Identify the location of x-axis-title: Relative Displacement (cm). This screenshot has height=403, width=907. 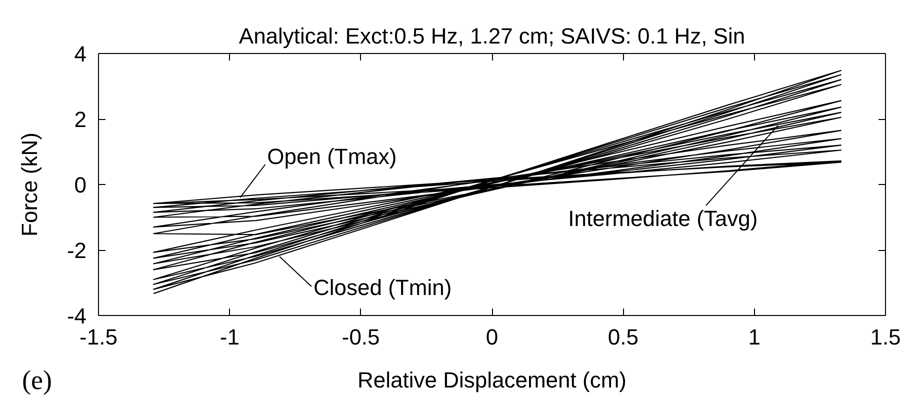
(492, 380).